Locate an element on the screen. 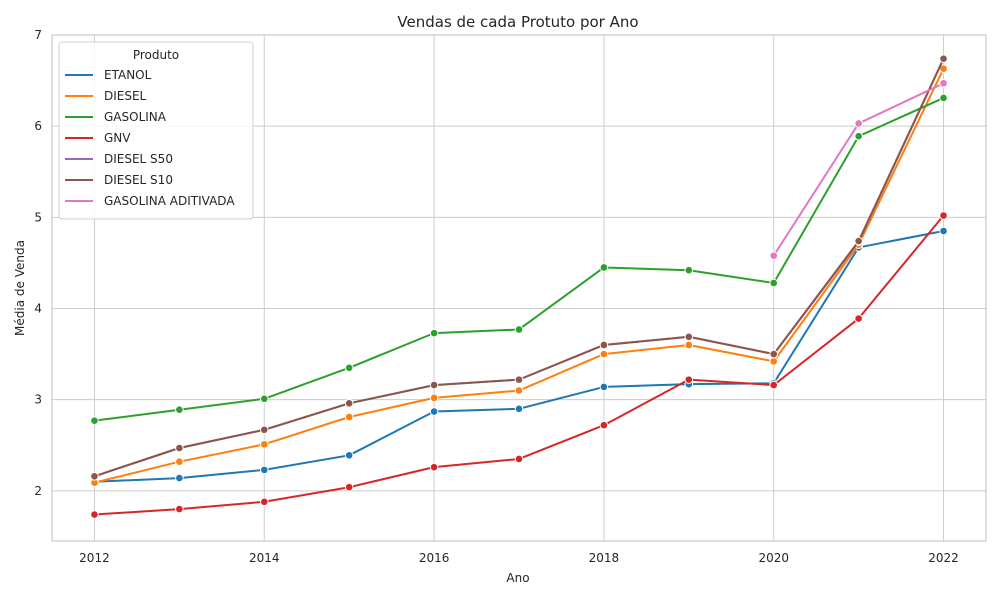 The height and width of the screenshot is (600, 1000). x-tick-label: 2012 is located at coordinates (94, 558).